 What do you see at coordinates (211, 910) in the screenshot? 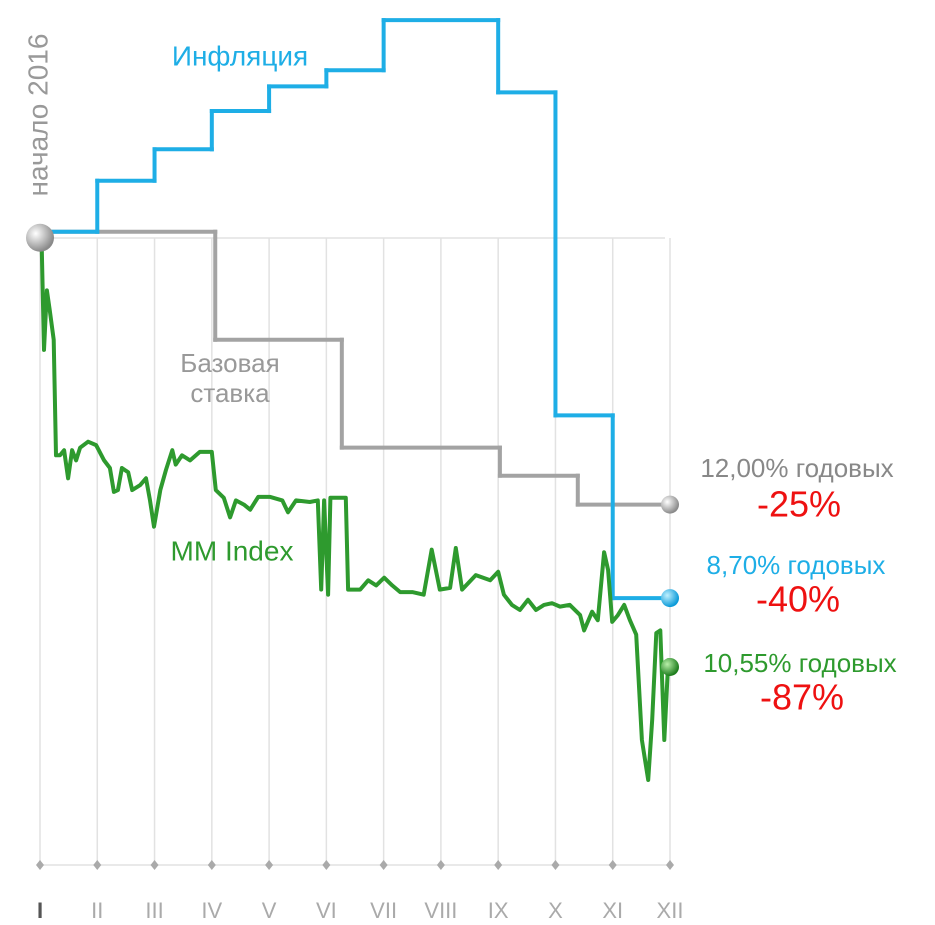
I see `x-tick-label: IV` at bounding box center [211, 910].